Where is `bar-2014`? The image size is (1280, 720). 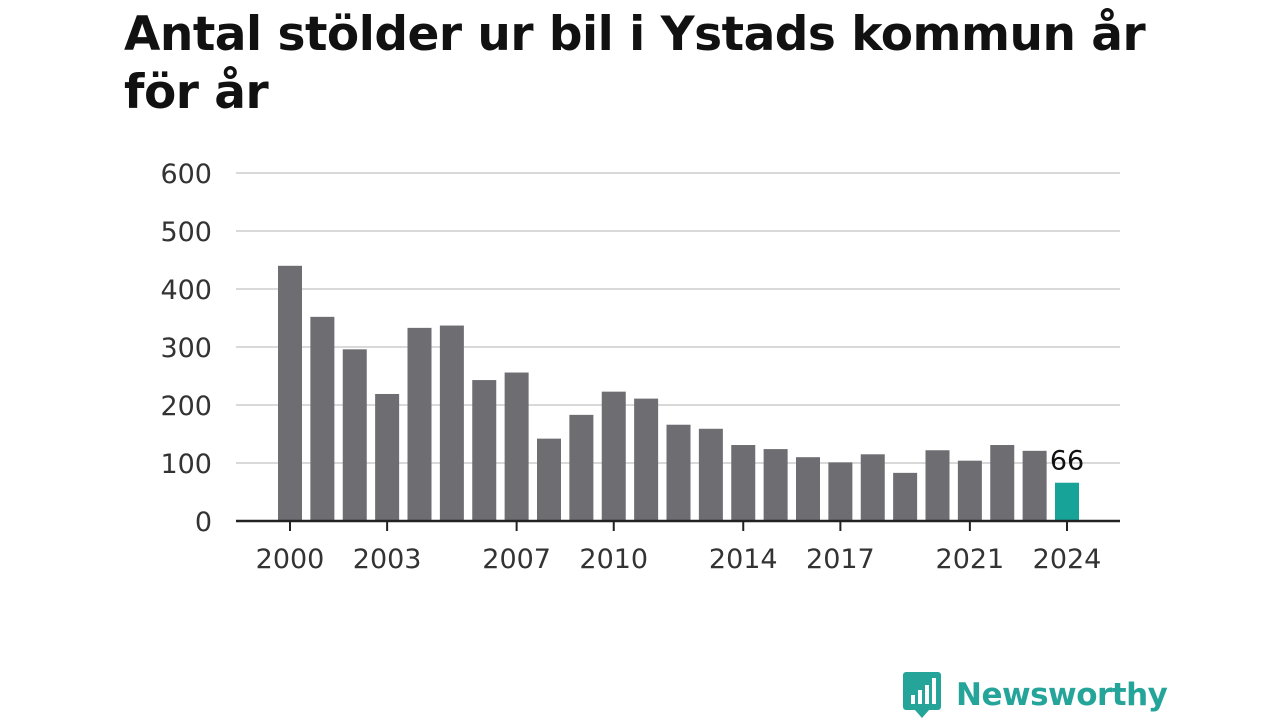
bar-2014 is located at coordinates (743, 483).